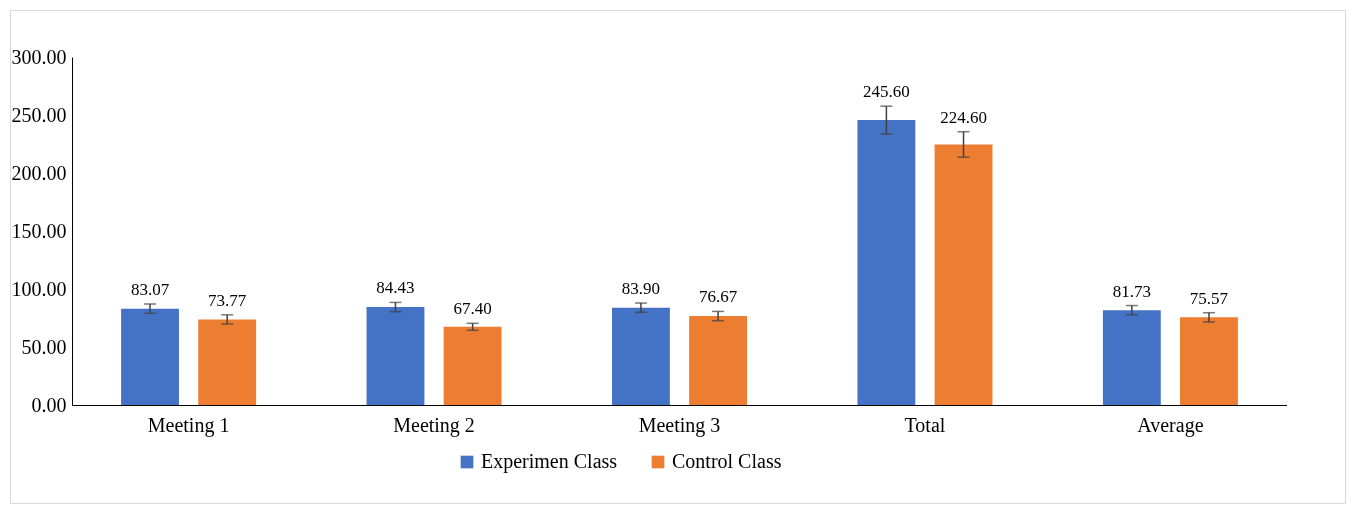 This screenshot has width=1358, height=508. What do you see at coordinates (925, 424) in the screenshot?
I see `x-tick-label: Total` at bounding box center [925, 424].